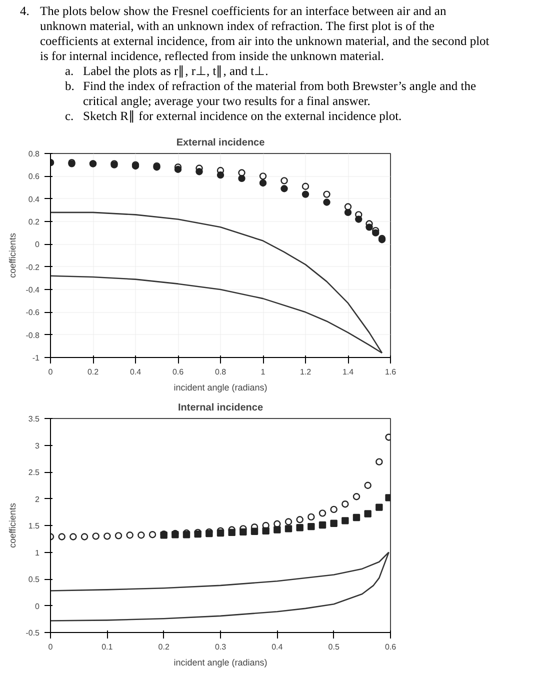  Describe the element at coordinates (33, 335) in the screenshot. I see `y-tick-label: -0.8` at that location.